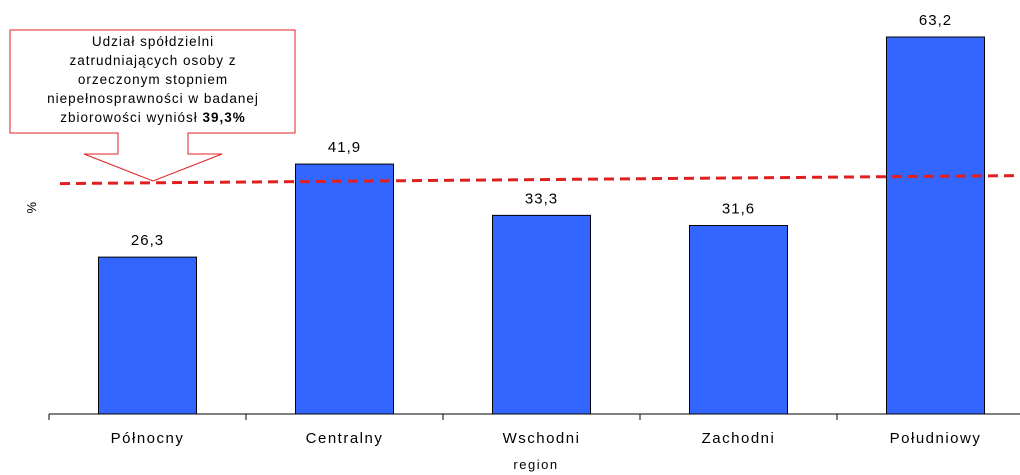 This screenshot has height=475, width=1020. I want to click on bar-value-label: 33,3, so click(541, 198).